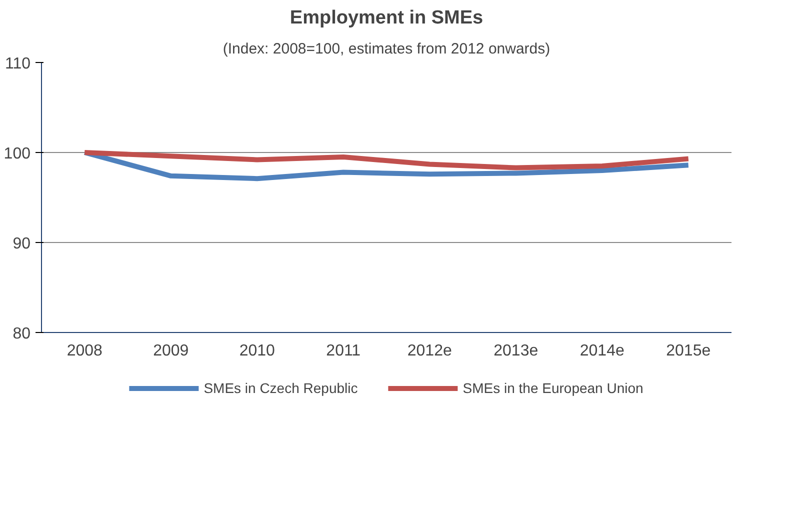 The width and height of the screenshot is (793, 531). I want to click on x-tick-label: 2009, so click(171, 351).